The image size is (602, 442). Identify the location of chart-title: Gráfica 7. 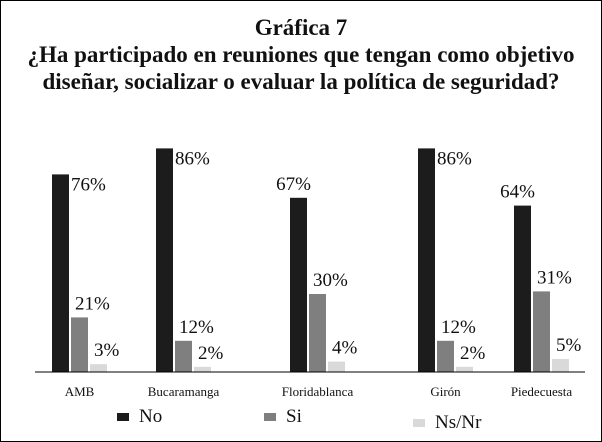
(301, 27).